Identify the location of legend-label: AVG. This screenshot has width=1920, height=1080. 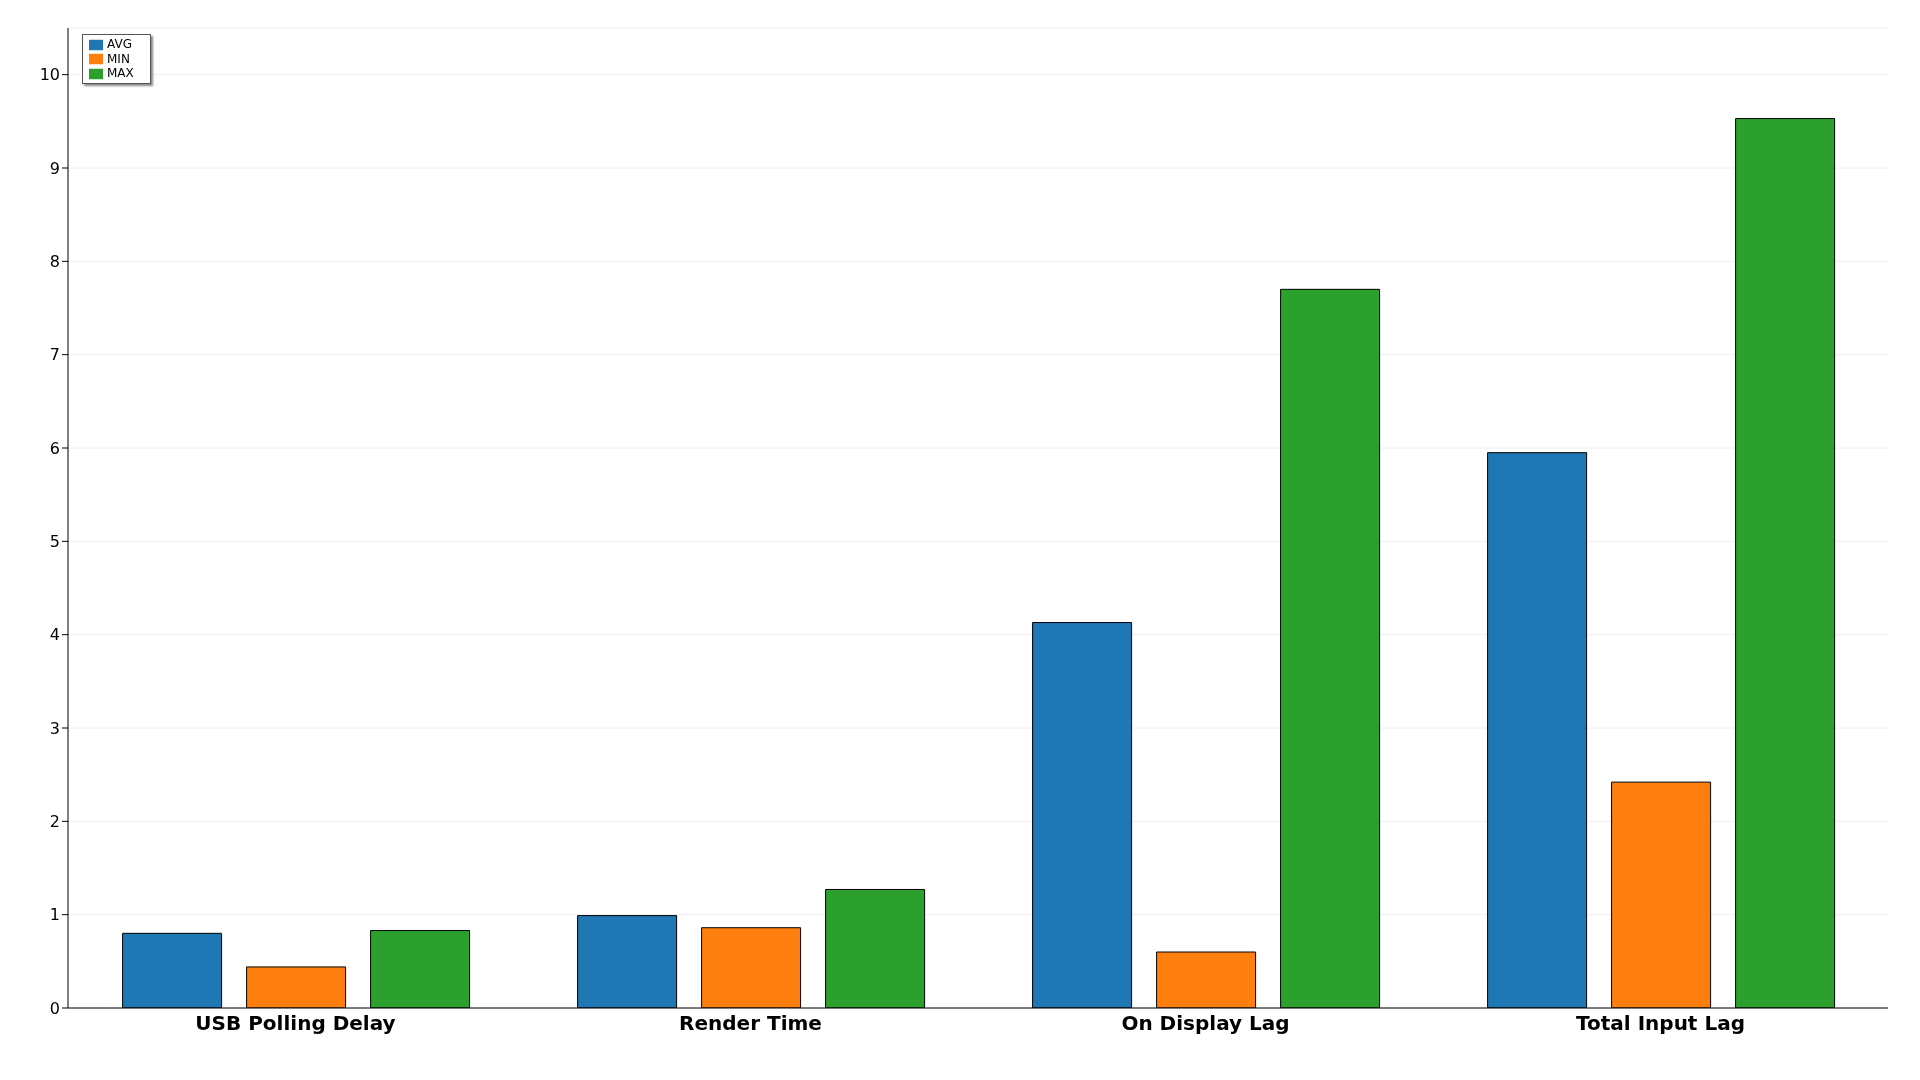
(119, 44).